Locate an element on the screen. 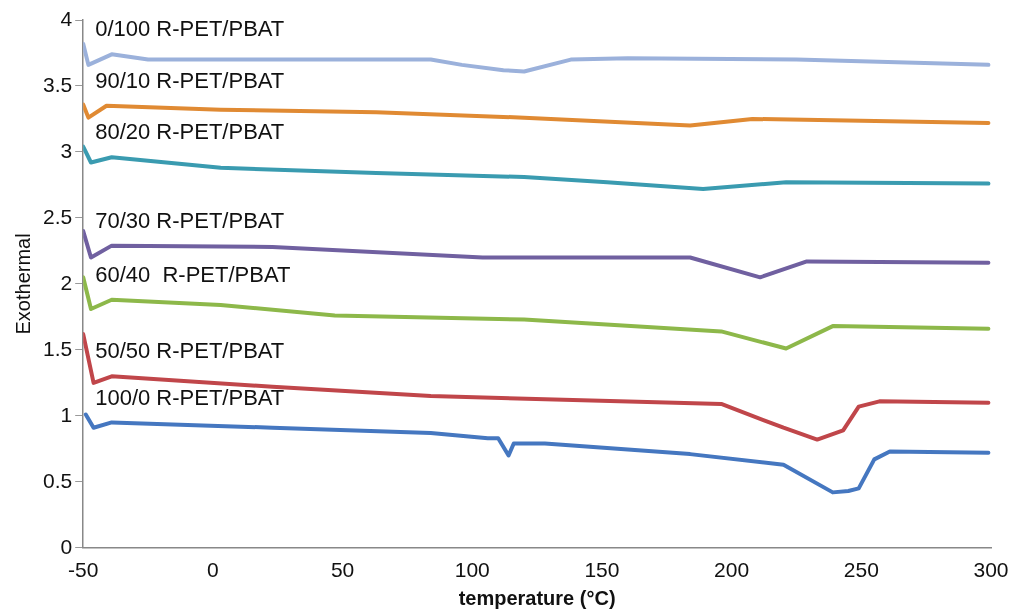  series-label: 0/100 R-PET/PBAT is located at coordinates (190, 29).